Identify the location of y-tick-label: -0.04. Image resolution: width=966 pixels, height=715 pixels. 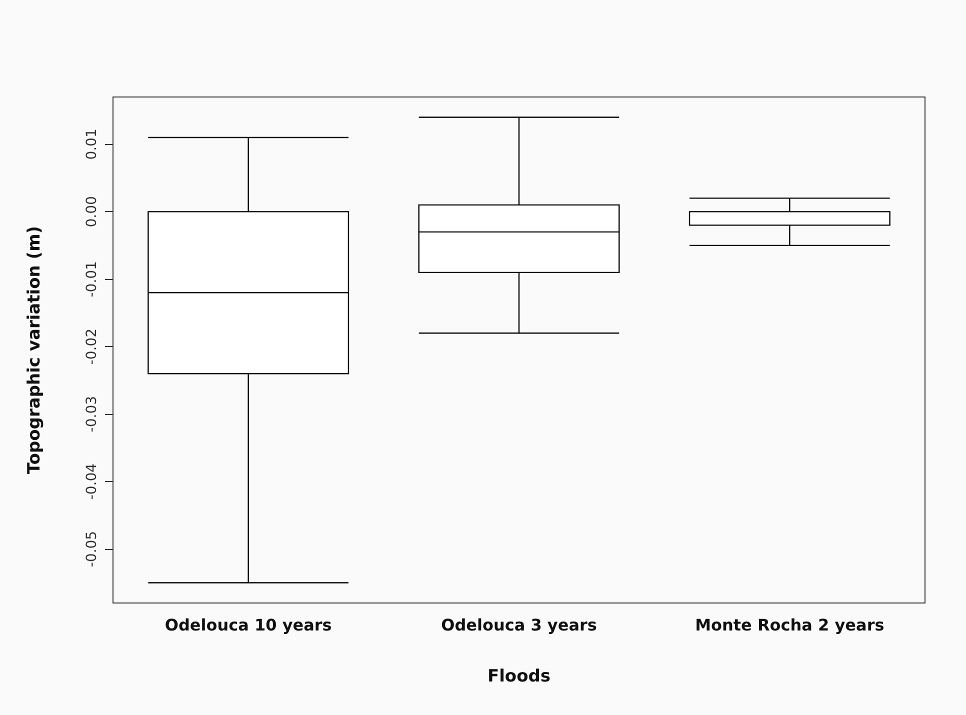
(92, 481).